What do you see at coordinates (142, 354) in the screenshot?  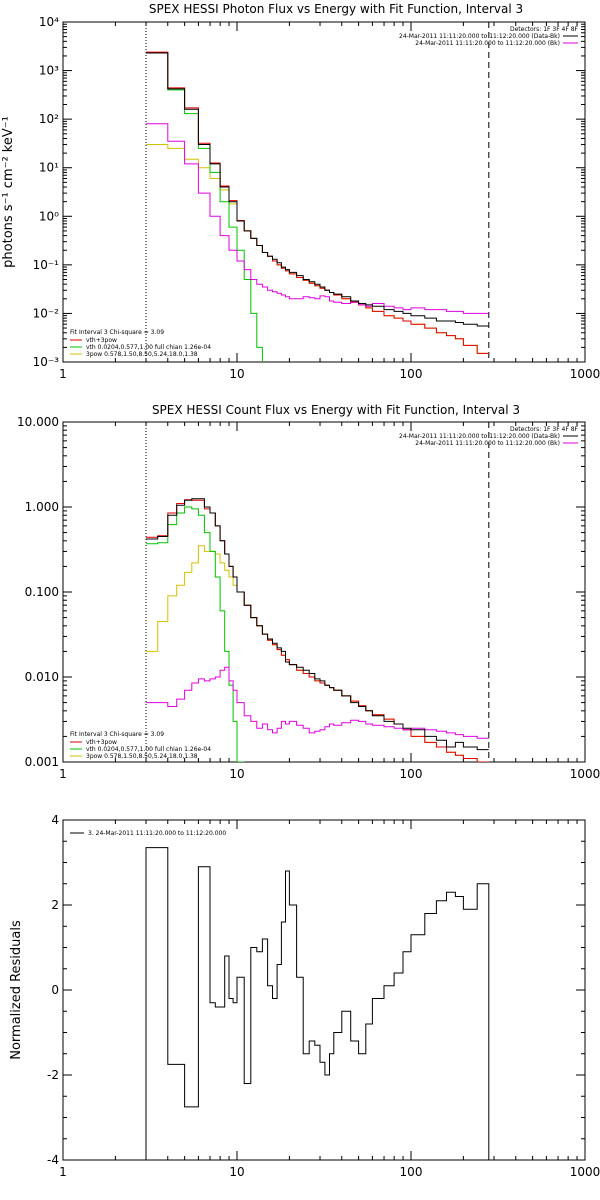 I see `photon-legend-3pow: 3pow 0.578,1.50,8.50,5.24,18.0,1.38` at bounding box center [142, 354].